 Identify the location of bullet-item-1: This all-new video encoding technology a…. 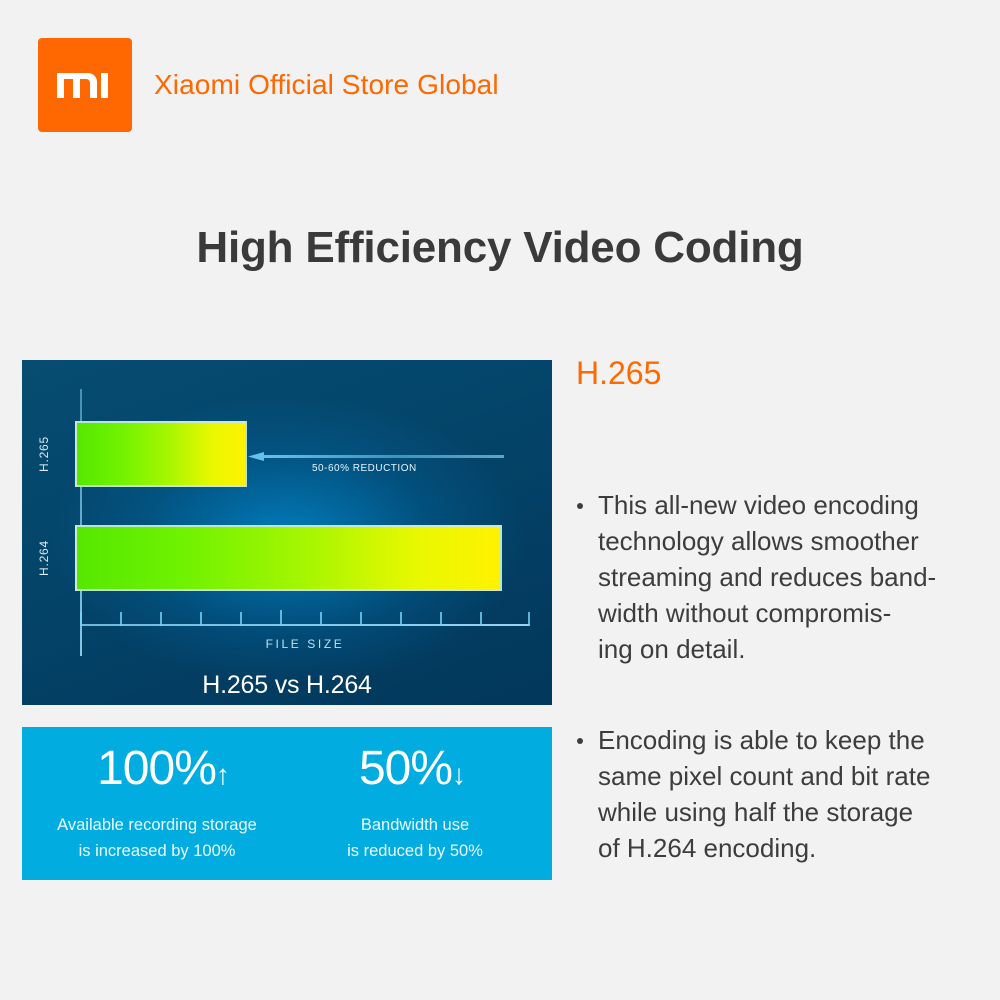
(772, 577).